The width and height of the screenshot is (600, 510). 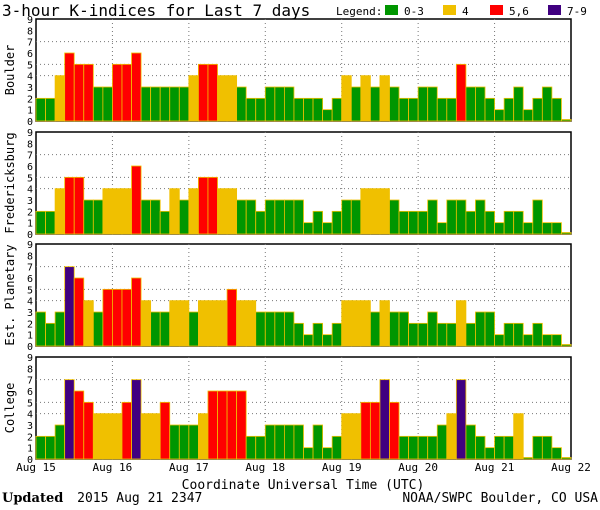 What do you see at coordinates (342, 467) in the screenshot?
I see `x-tick-label: Aug 19` at bounding box center [342, 467].